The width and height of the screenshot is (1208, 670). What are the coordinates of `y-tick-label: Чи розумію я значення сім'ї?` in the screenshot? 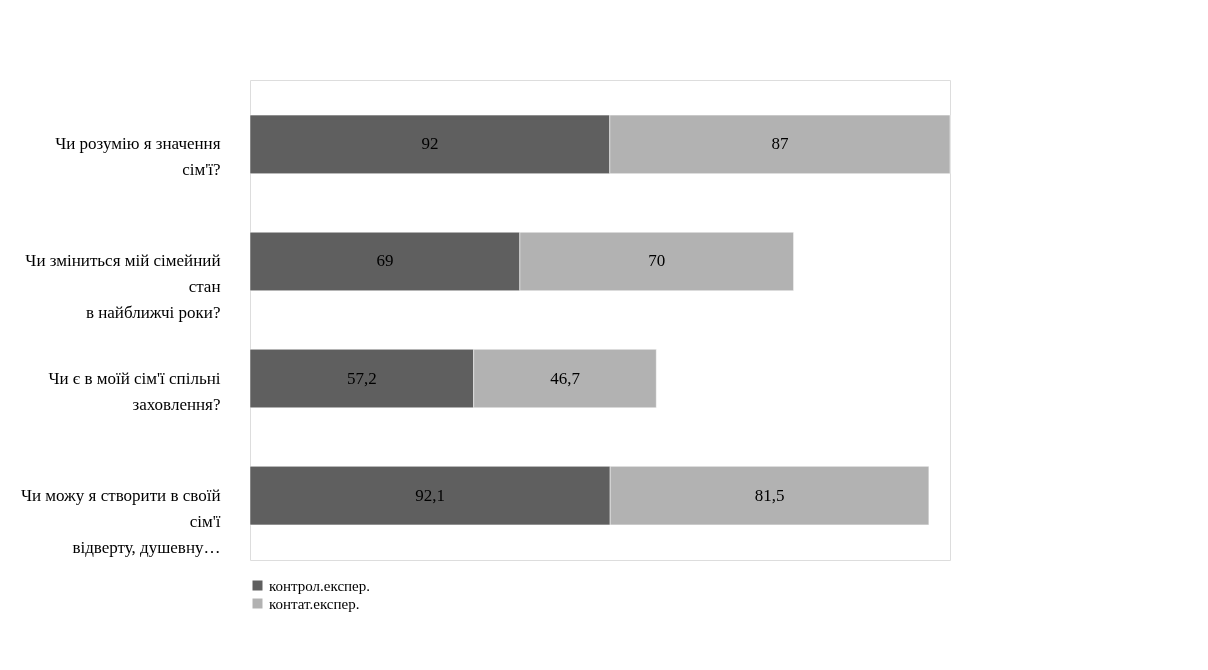 It's located at (138, 157).